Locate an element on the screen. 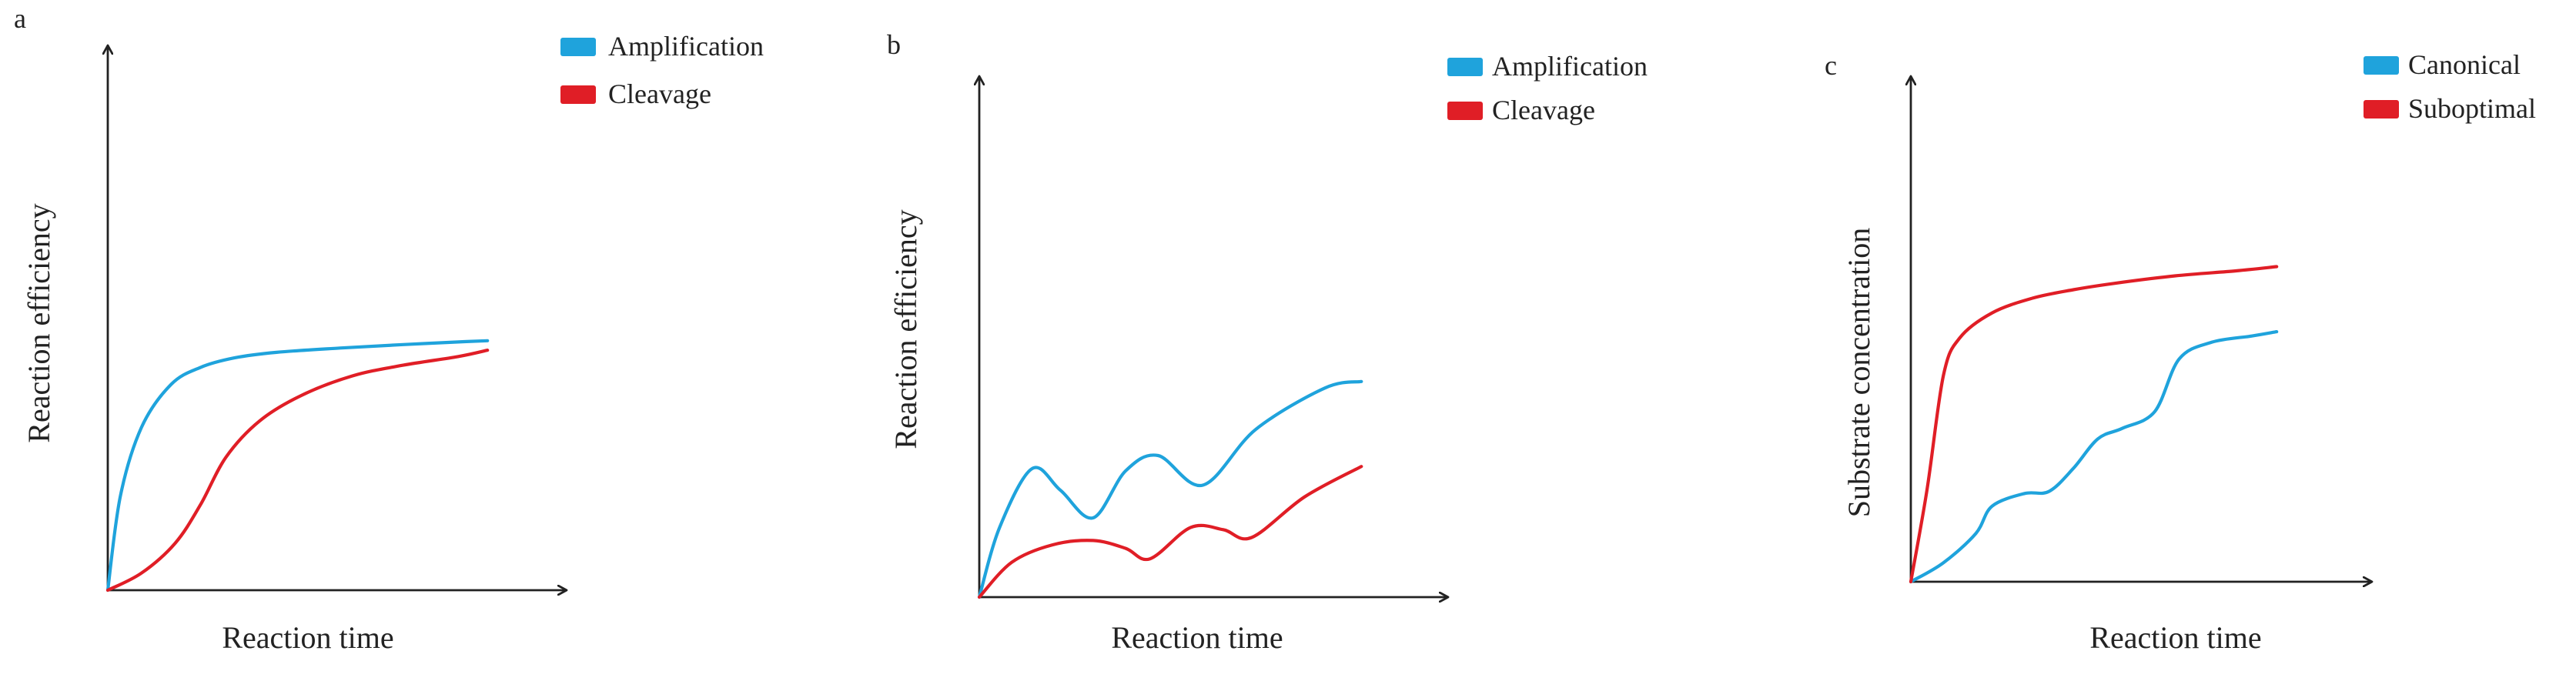 This screenshot has height=681, width=2576. series-line-canonical is located at coordinates (2094, 457).